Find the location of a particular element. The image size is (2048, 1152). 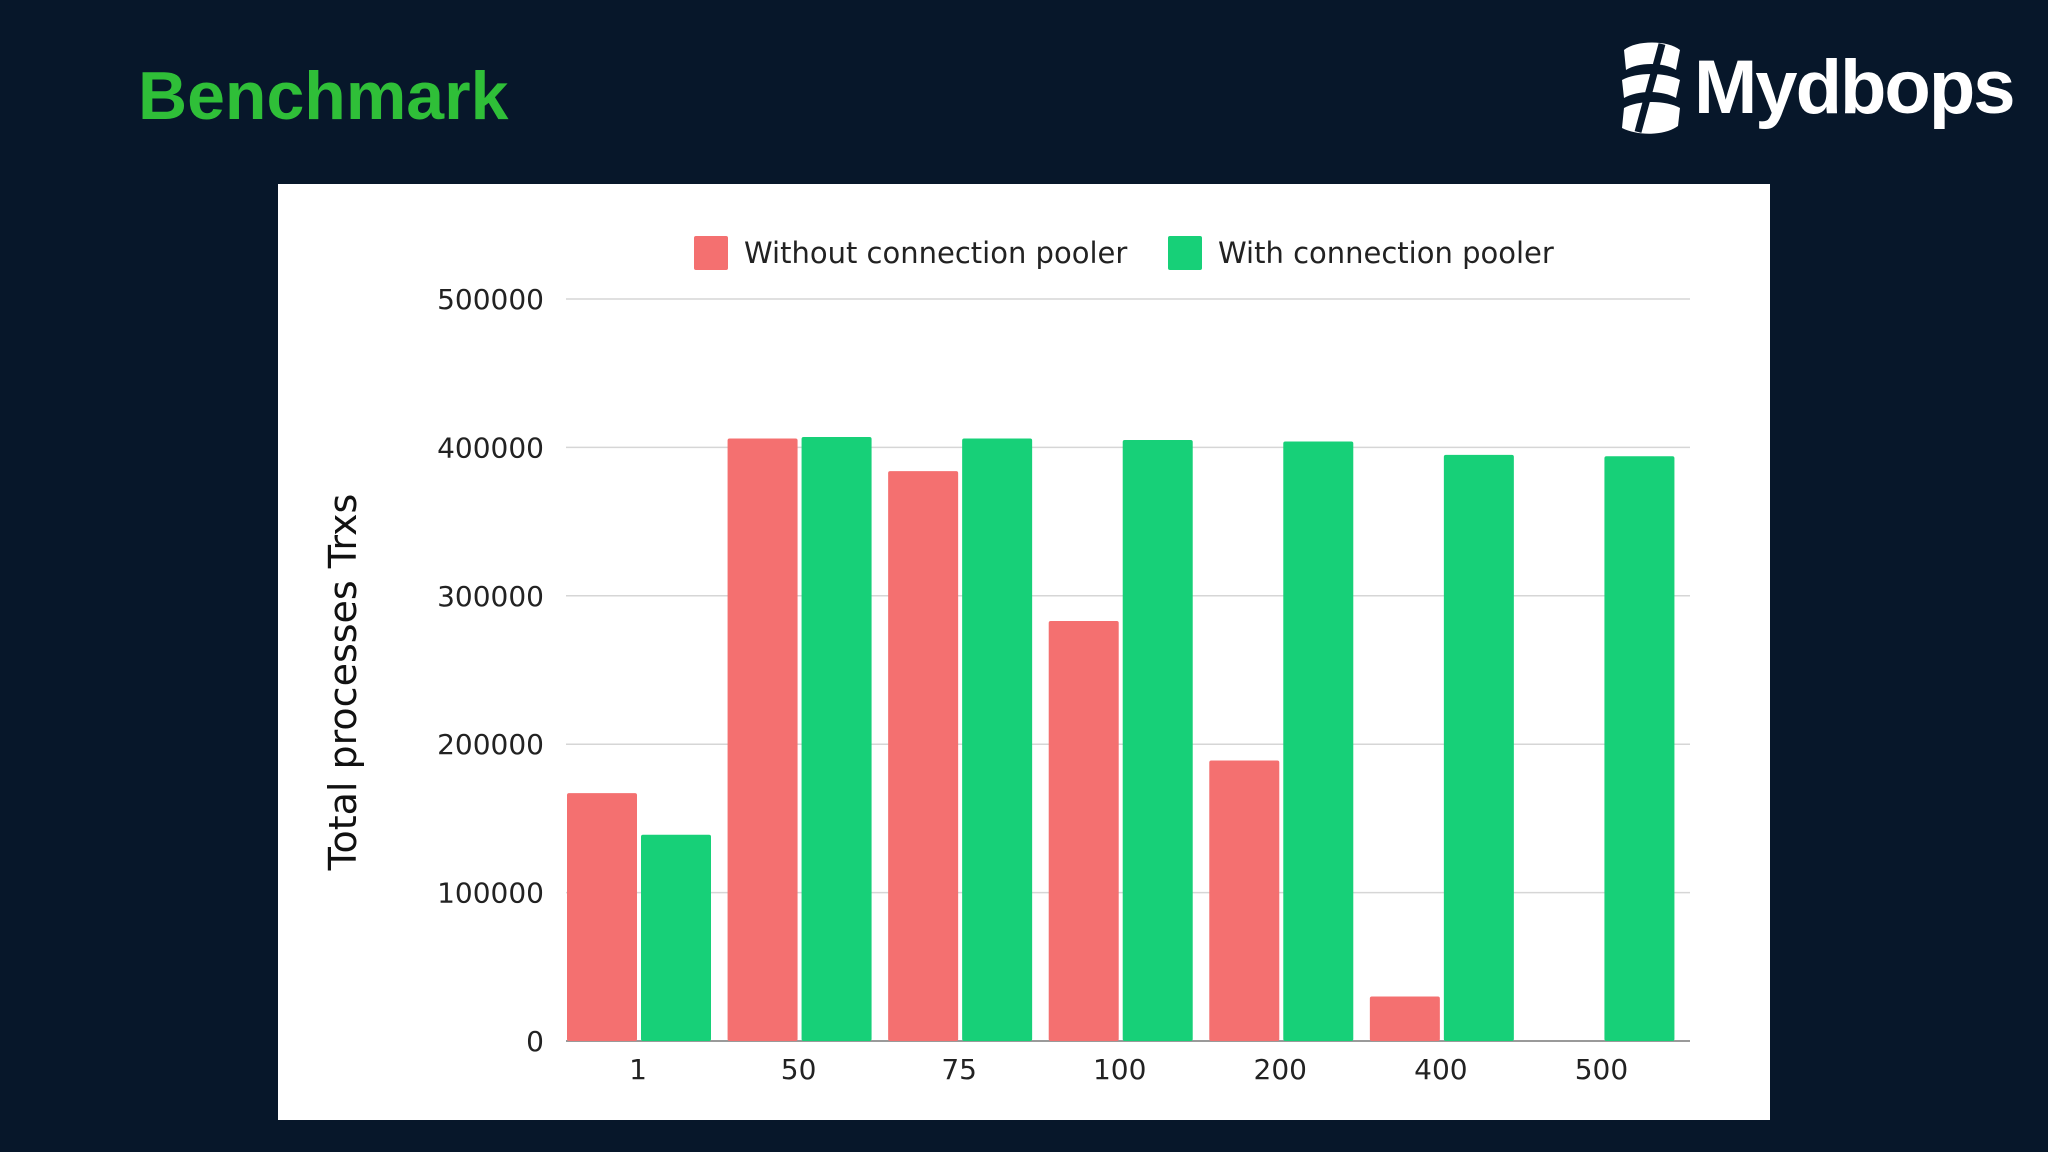

x-tick-label: 50 is located at coordinates (799, 1069).